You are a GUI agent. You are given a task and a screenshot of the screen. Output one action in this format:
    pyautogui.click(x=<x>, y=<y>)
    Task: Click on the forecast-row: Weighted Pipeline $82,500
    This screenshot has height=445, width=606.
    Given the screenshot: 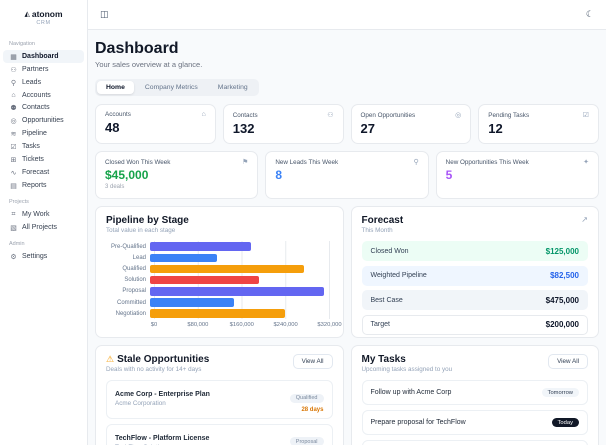 What is the action you would take?
    pyautogui.click(x=474, y=275)
    